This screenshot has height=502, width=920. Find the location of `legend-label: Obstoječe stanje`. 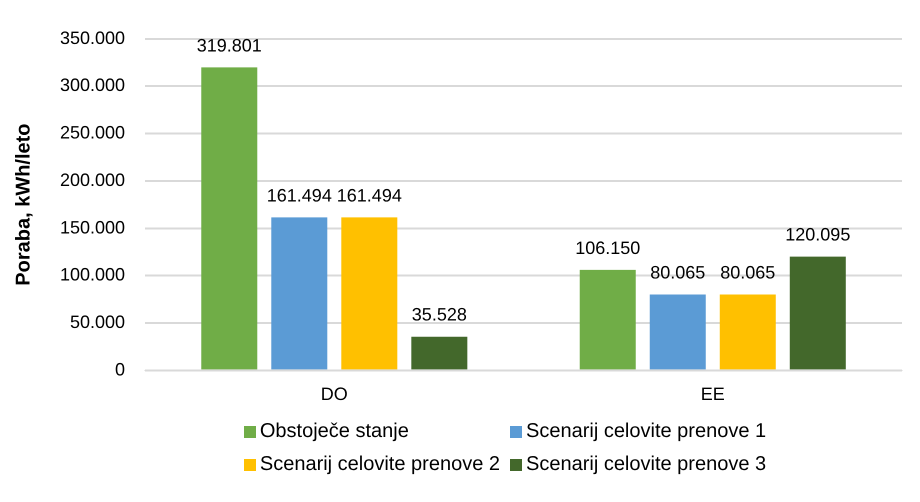

legend-label: Obstoječe stanje is located at coordinates (334, 431).